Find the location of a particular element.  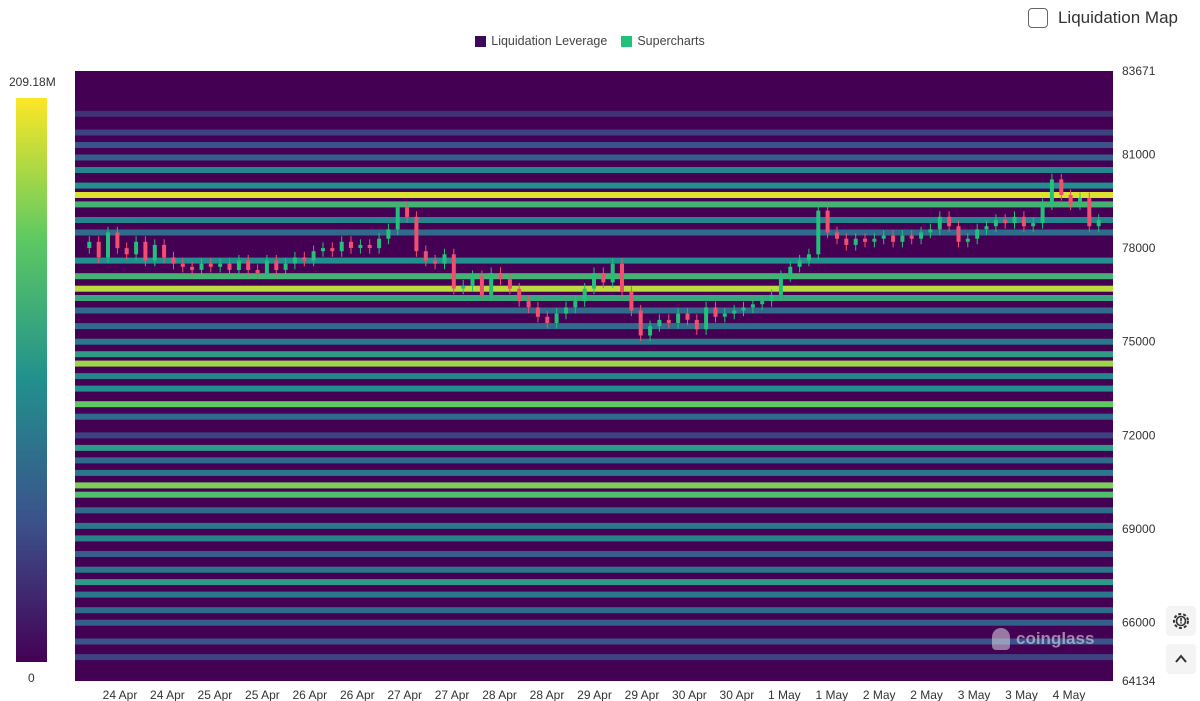

liquidation-map-label: Liquidation Map is located at coordinates (1117, 17).